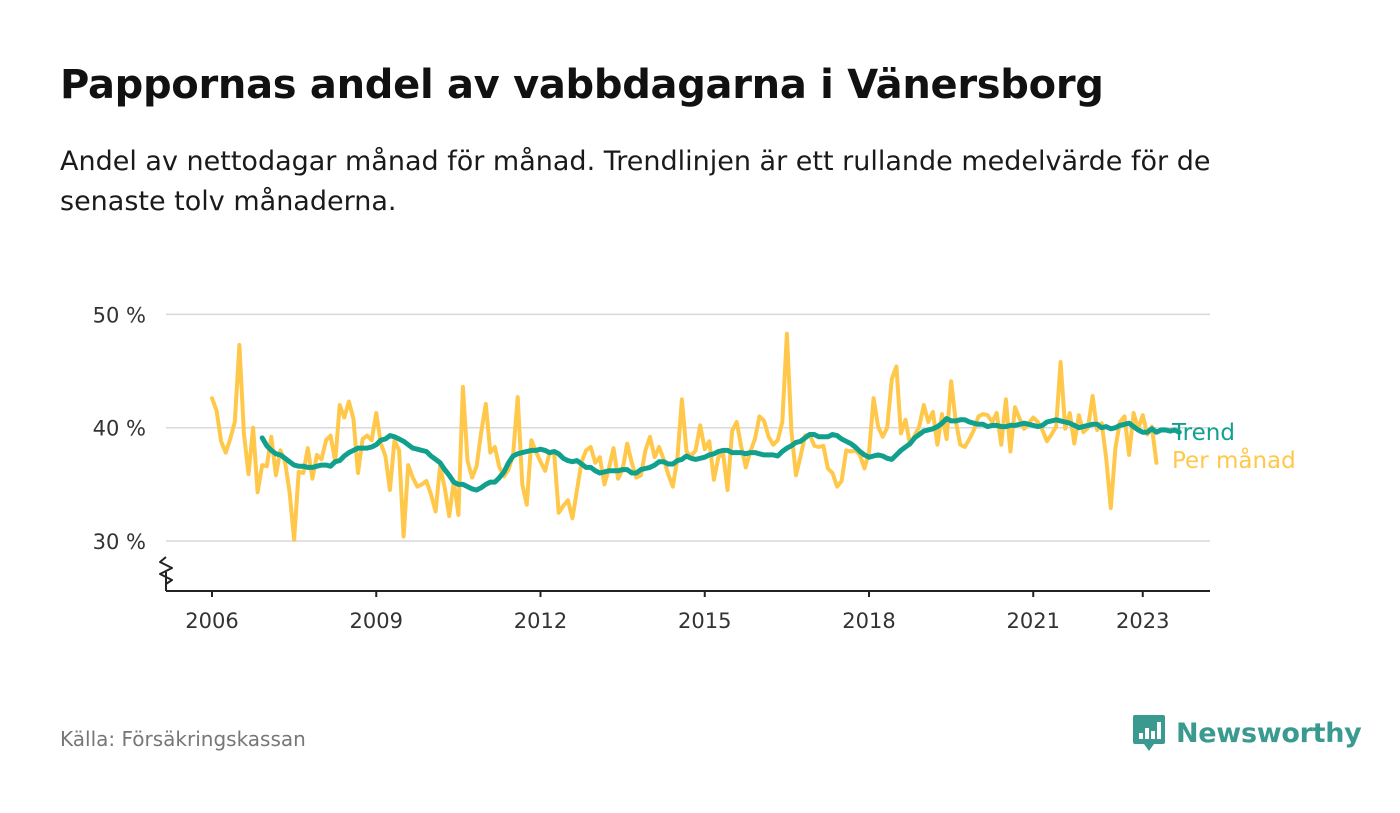 The width and height of the screenshot is (1400, 813). Describe the element at coordinates (376, 621) in the screenshot. I see `x-tick-label: 2009` at that location.